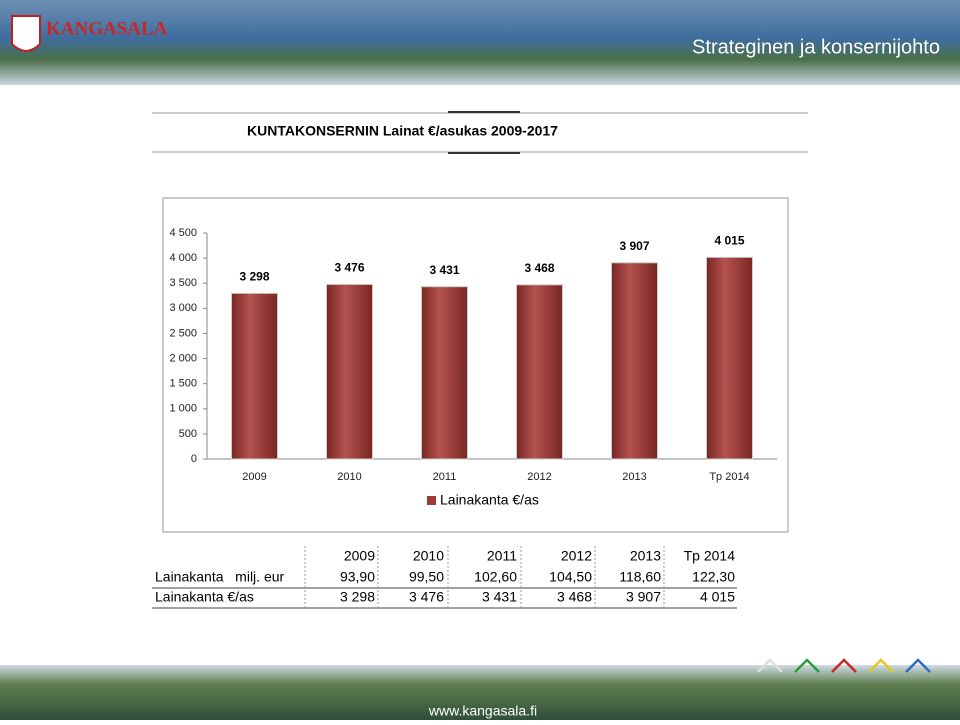 The image size is (960, 725). I want to click on column-header: Tp 2014, so click(710, 556).